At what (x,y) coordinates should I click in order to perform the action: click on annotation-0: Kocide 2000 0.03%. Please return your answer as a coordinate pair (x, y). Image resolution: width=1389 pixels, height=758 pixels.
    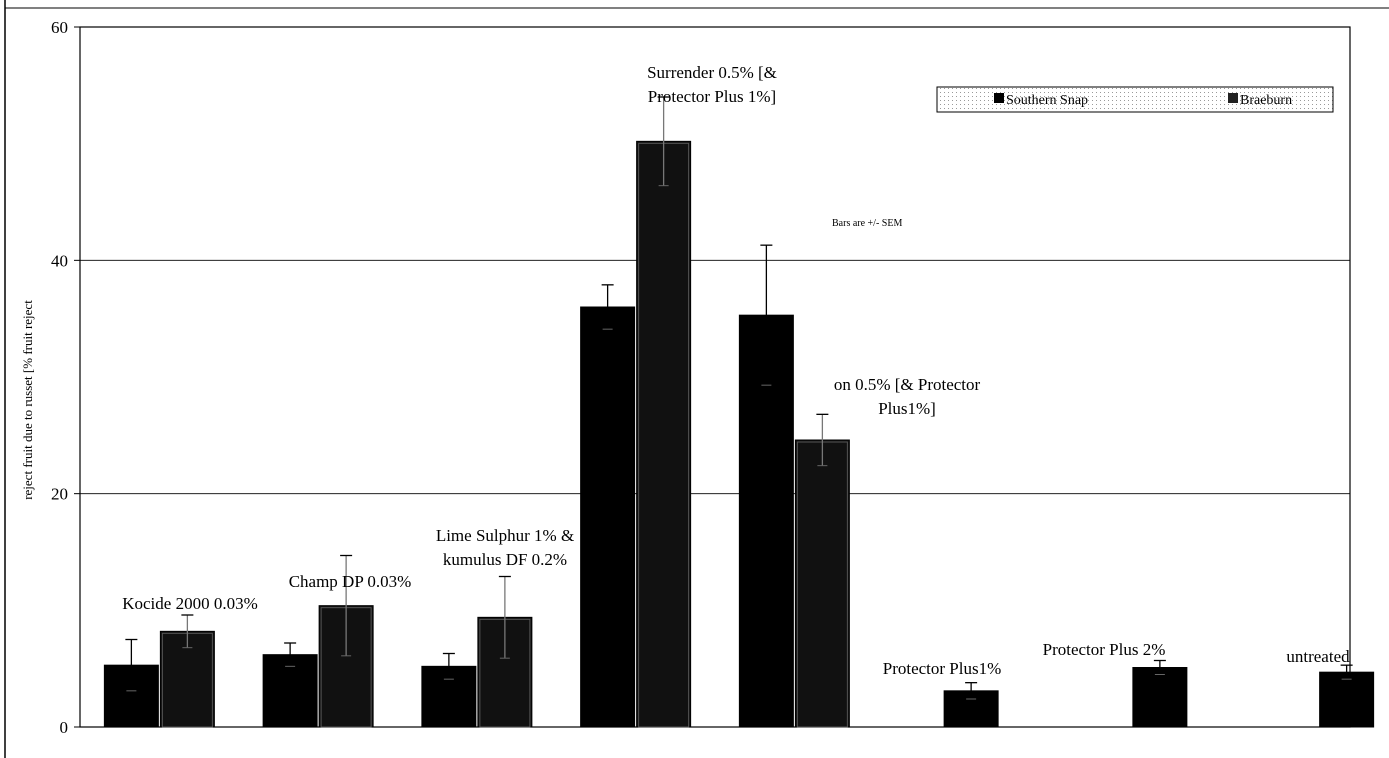
    Looking at the image, I should click on (190, 603).